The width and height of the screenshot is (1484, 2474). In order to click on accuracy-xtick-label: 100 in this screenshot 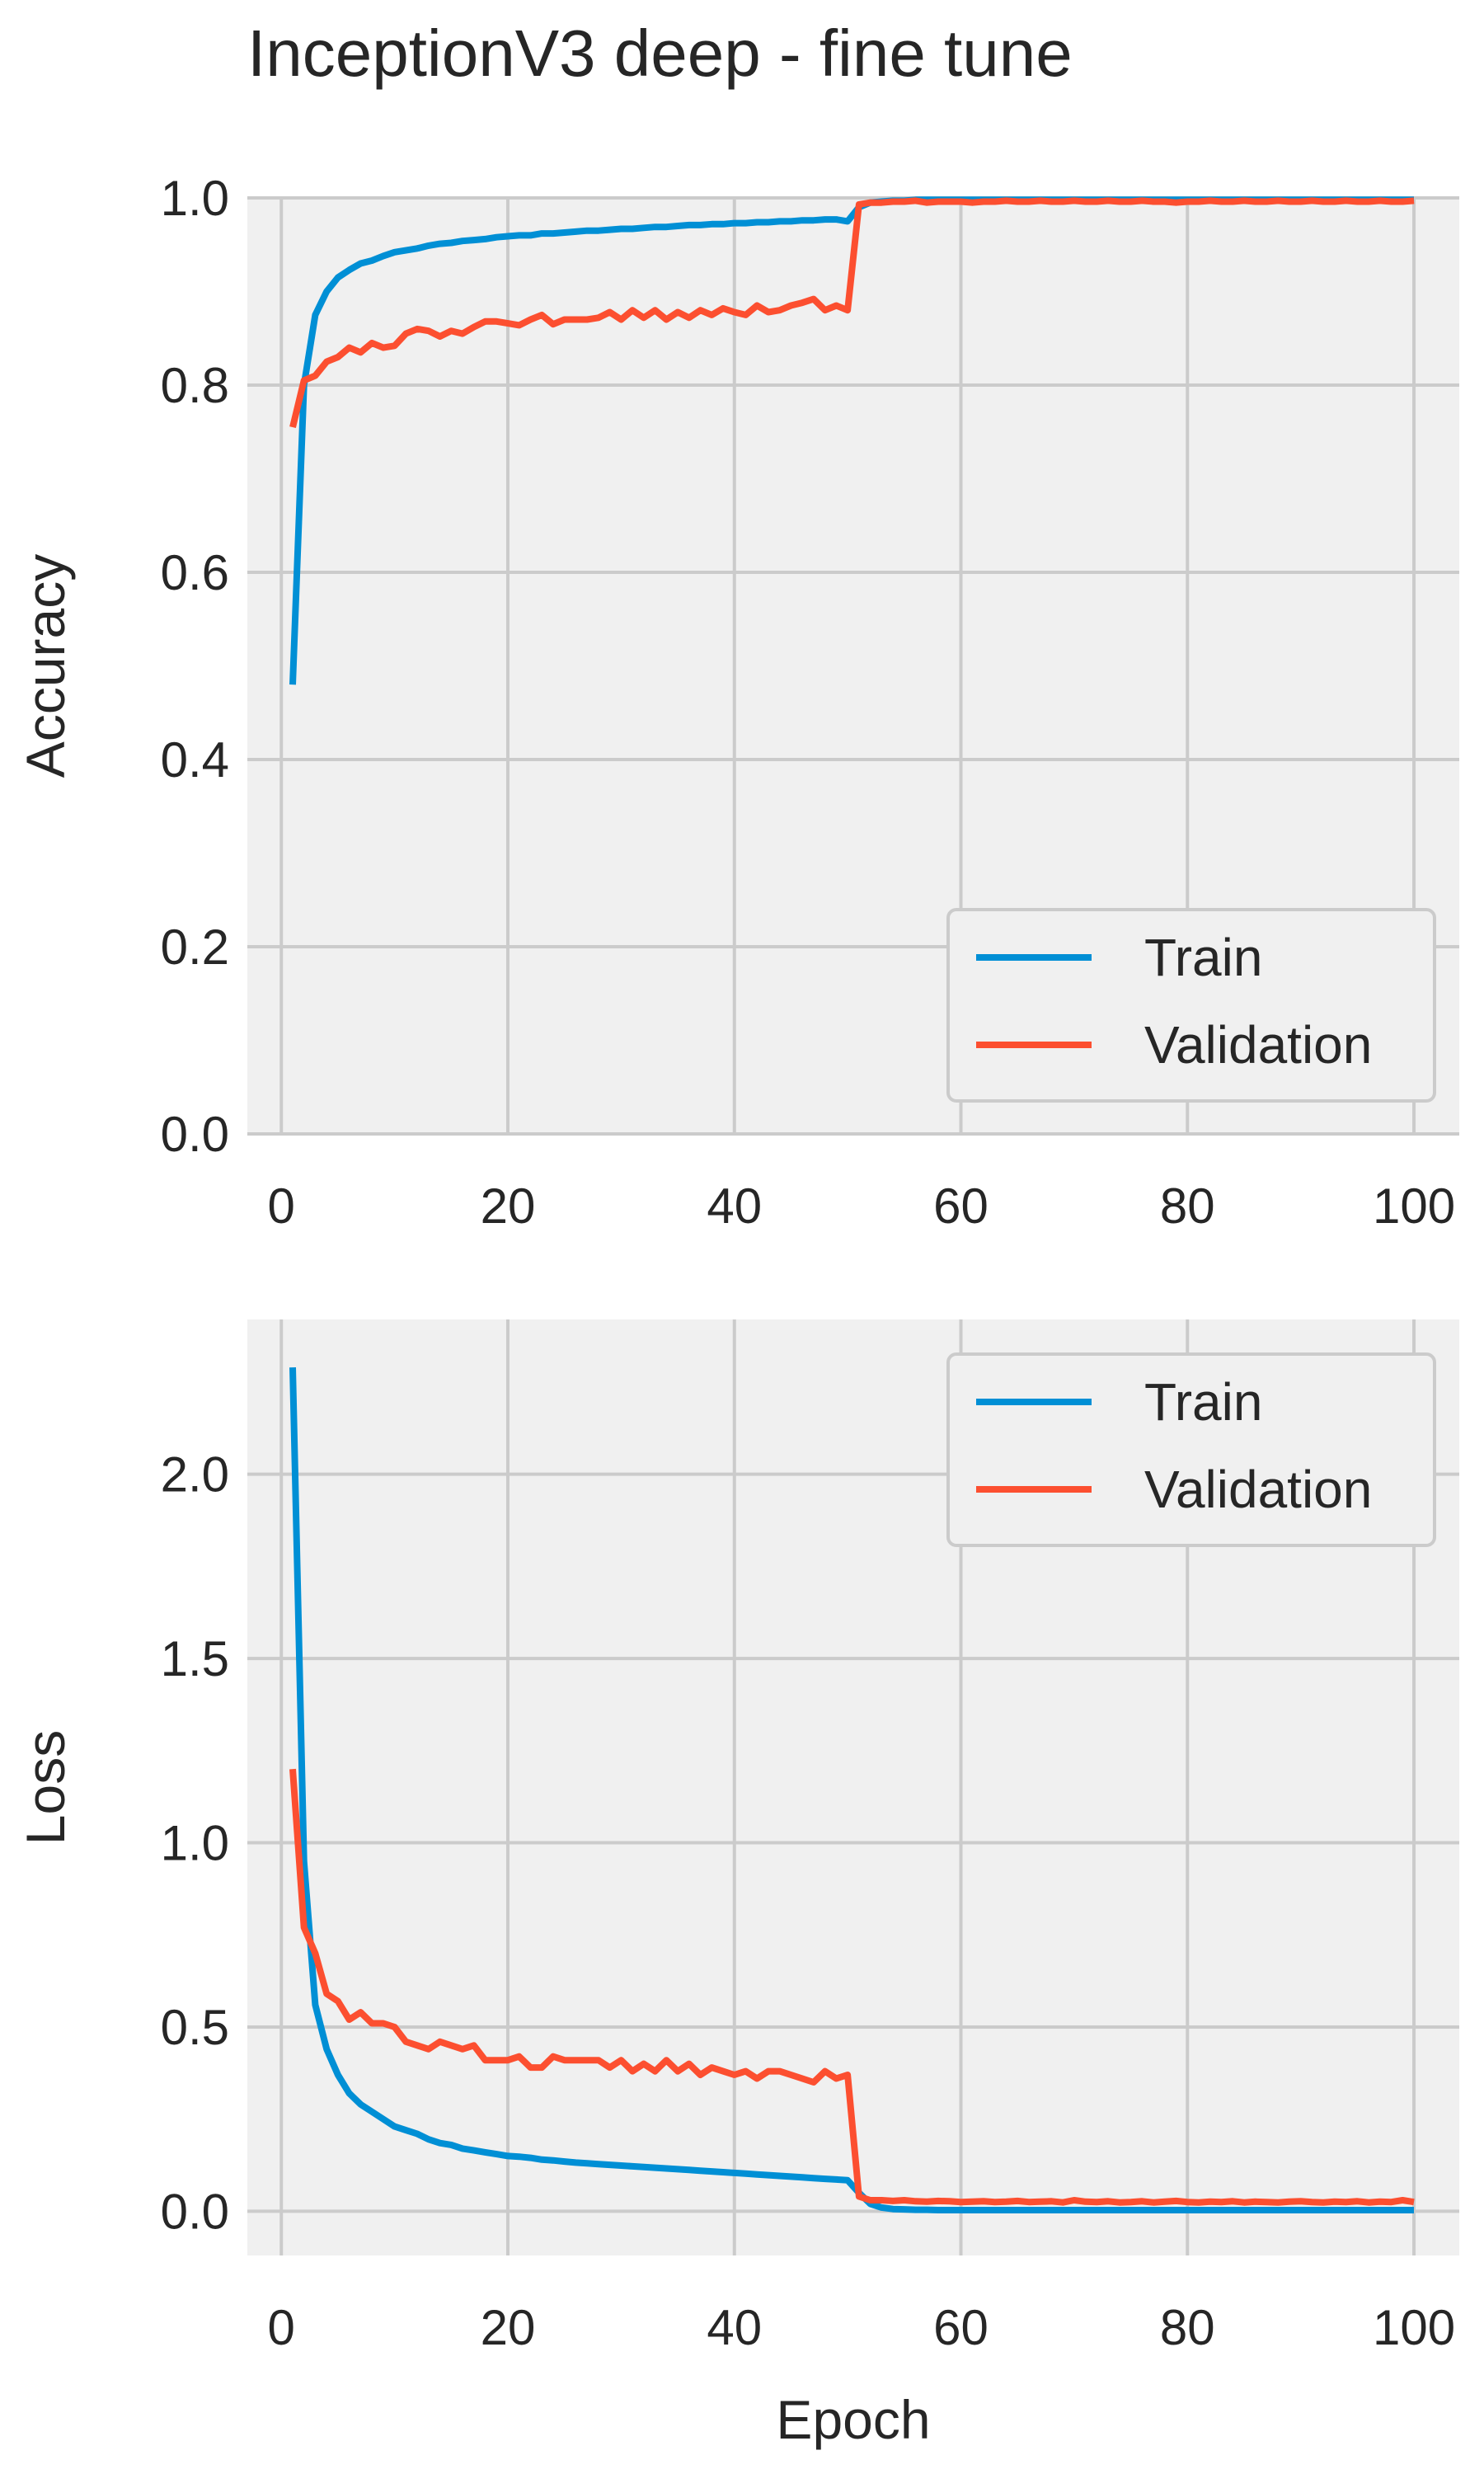, I will do `click(1414, 1206)`.